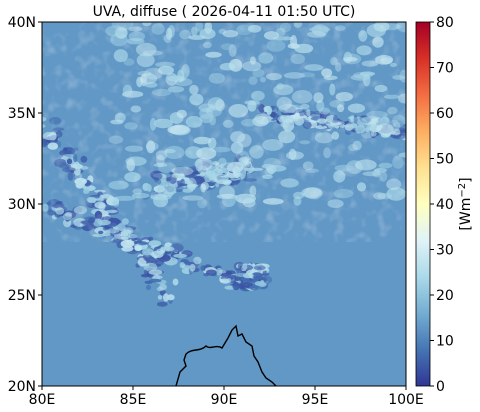 Image resolution: width=480 pixels, height=412 pixels. Describe the element at coordinates (224, 400) in the screenshot. I see `x-tick-label: 90E` at that location.